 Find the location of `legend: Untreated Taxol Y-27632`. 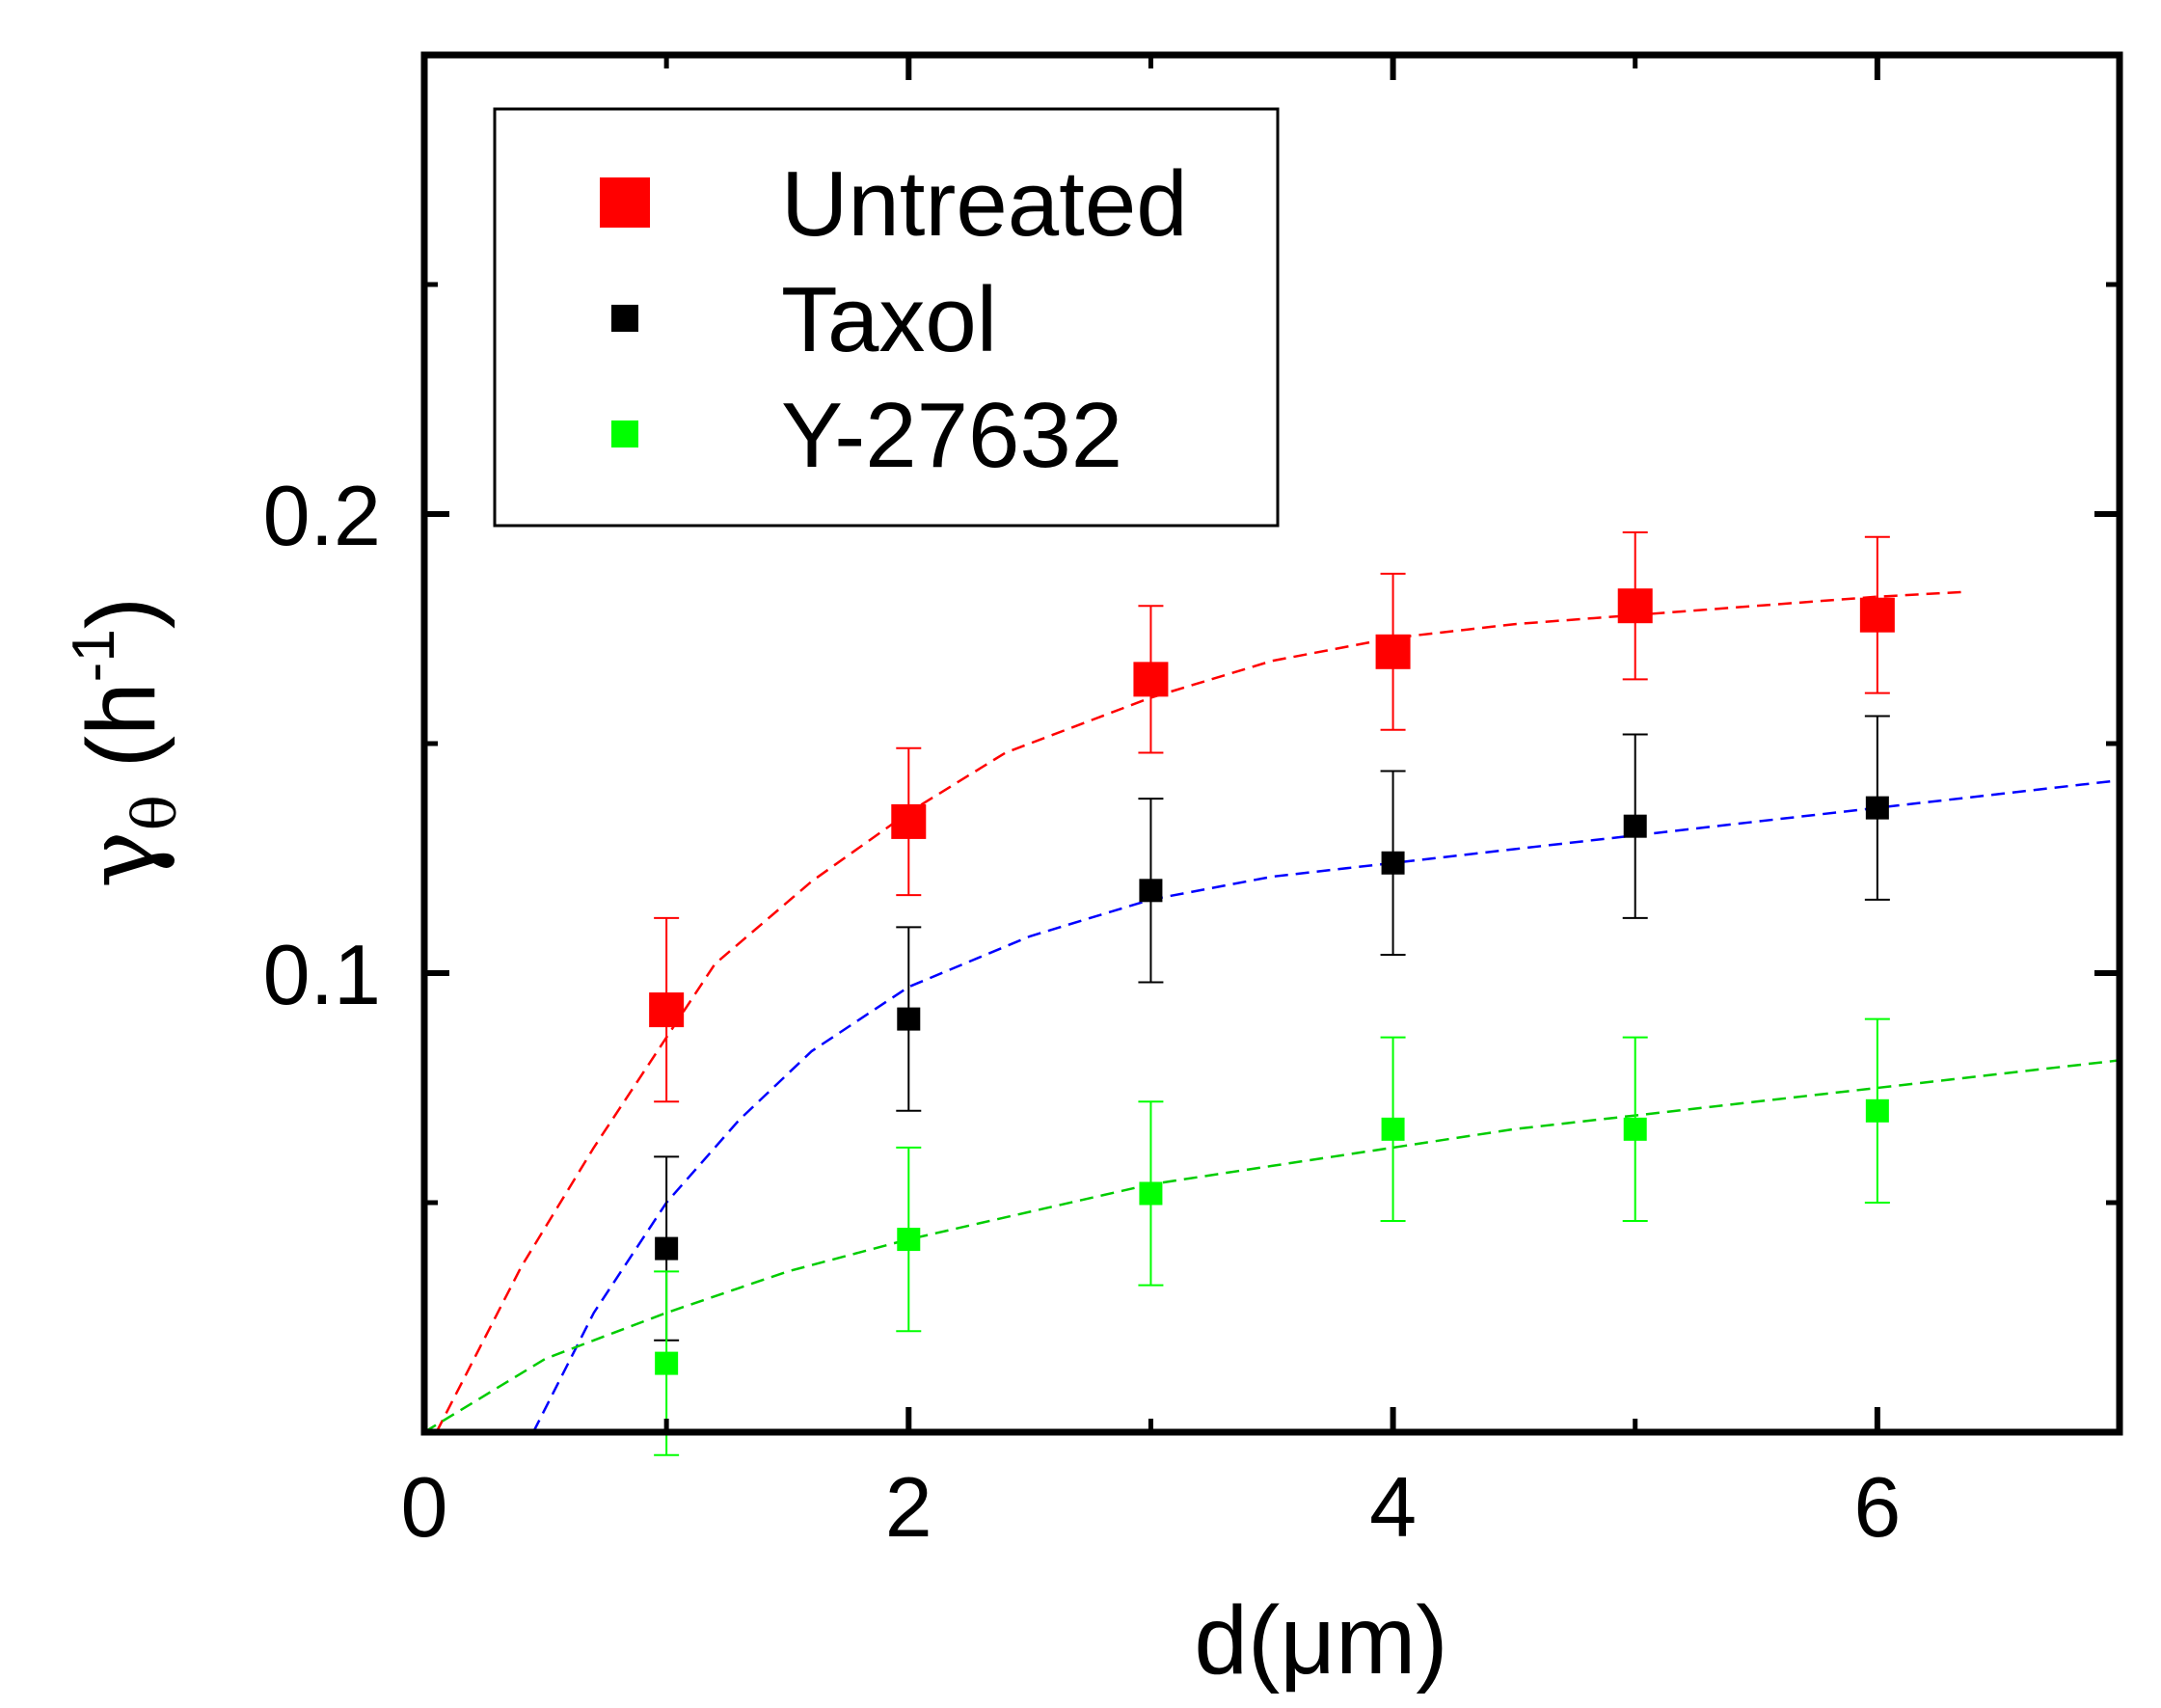

legend: Untreated Taxol Y-27632 is located at coordinates (886, 317).